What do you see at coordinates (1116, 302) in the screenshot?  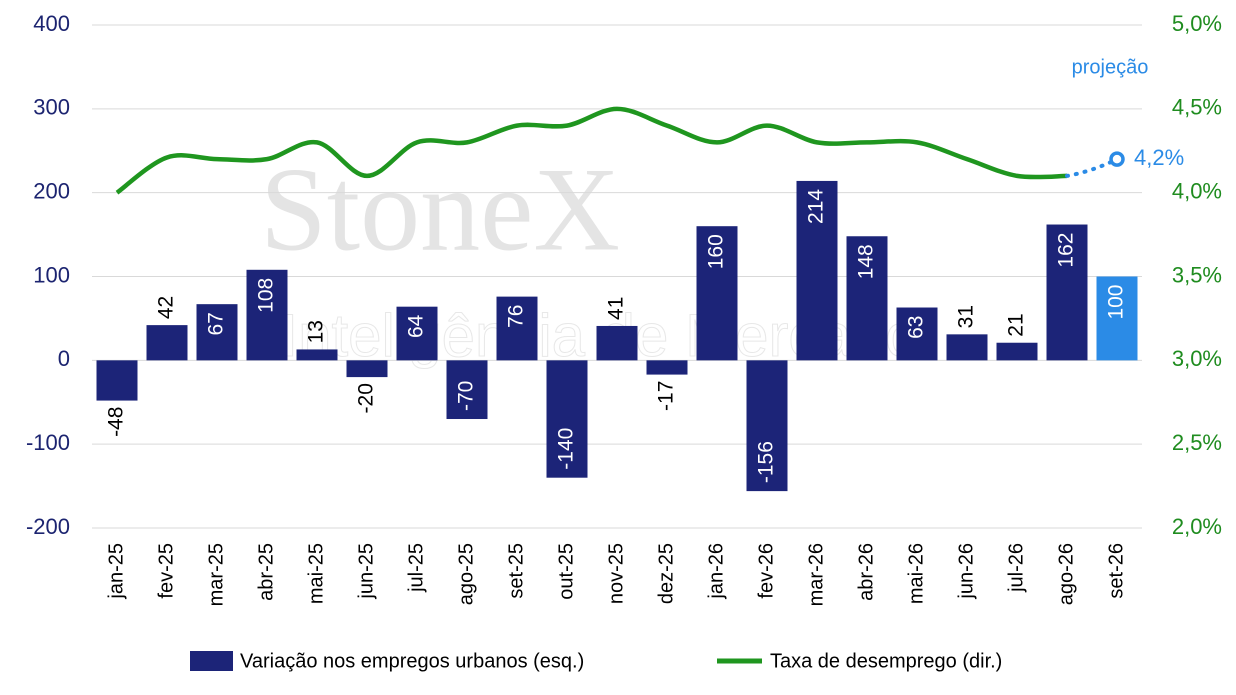 I see `bar-value-label: 100` at bounding box center [1116, 302].